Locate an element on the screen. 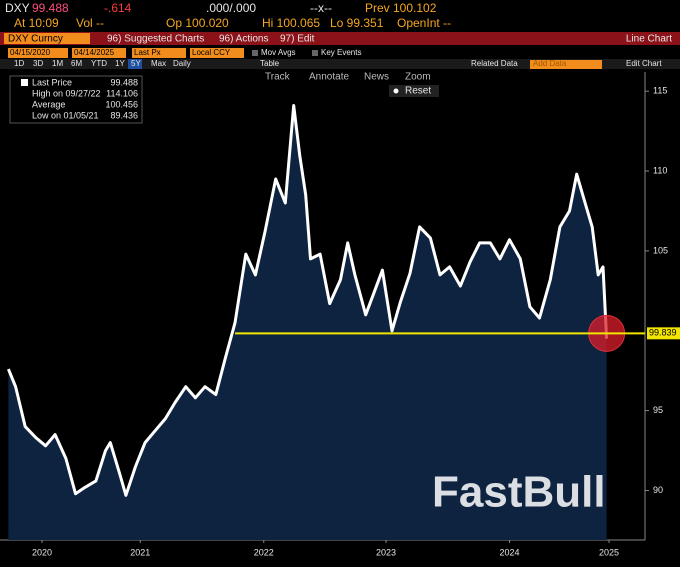 The width and height of the screenshot is (680, 567). tool: Track is located at coordinates (278, 77).